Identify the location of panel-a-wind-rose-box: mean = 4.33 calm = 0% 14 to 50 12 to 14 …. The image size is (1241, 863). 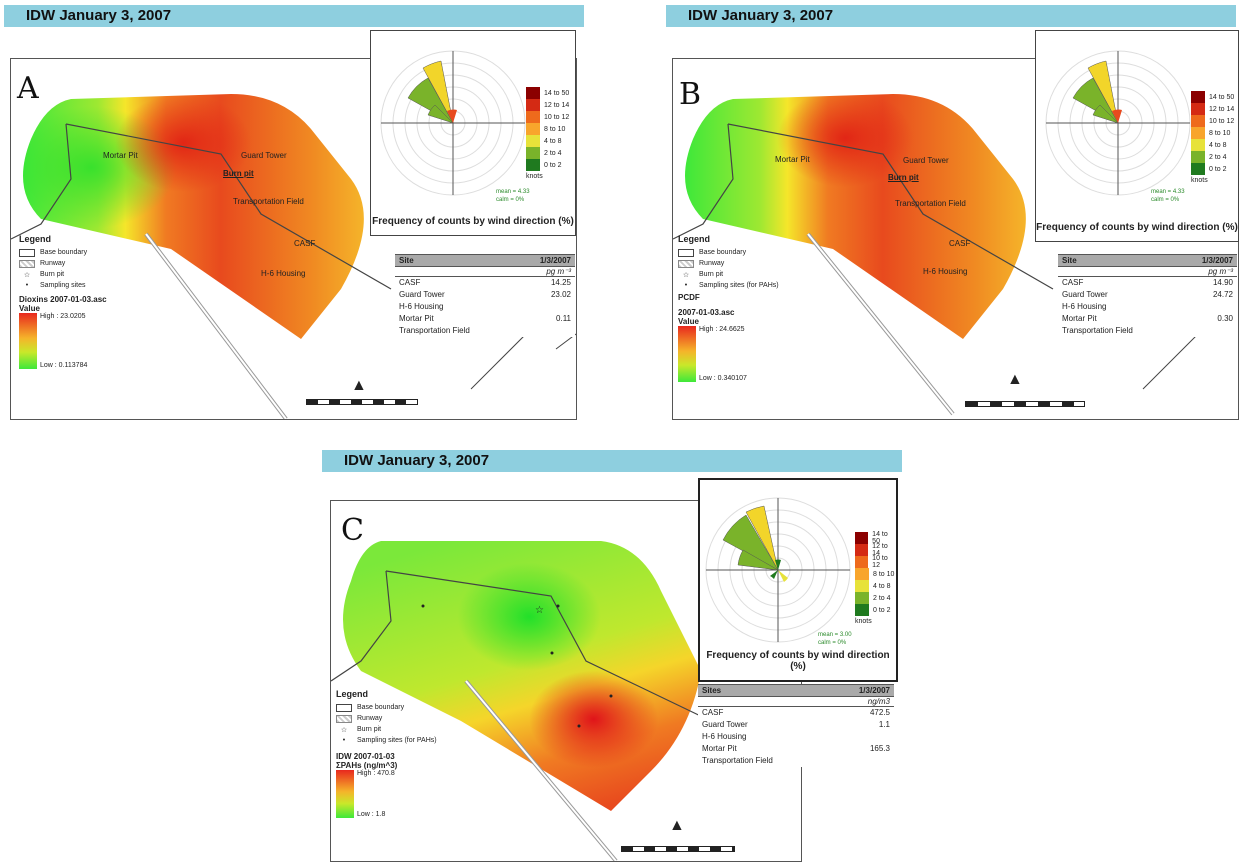
(473, 133).